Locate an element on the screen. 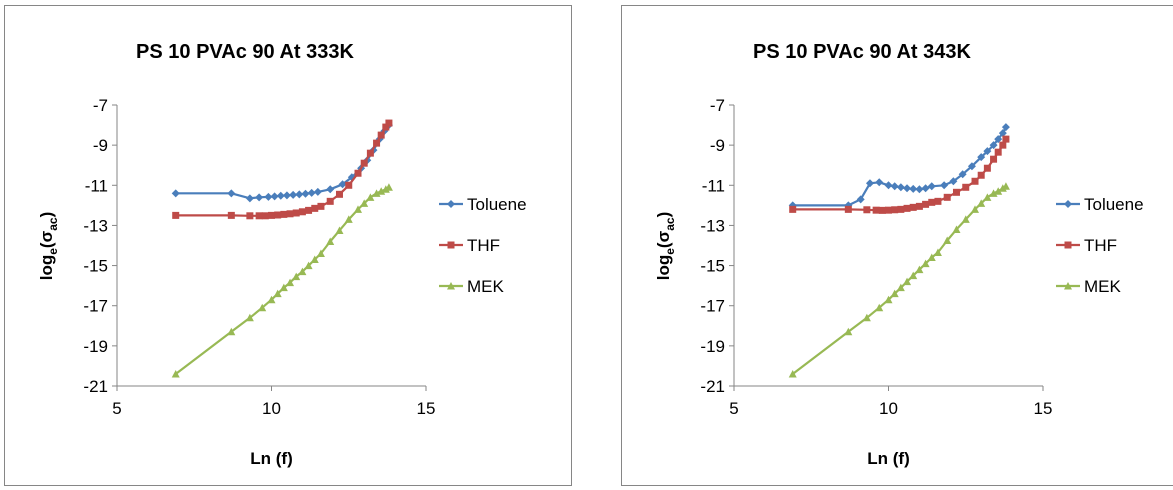 This screenshot has height=490, width=1173. y-tick-label: -17 is located at coordinates (712, 306).